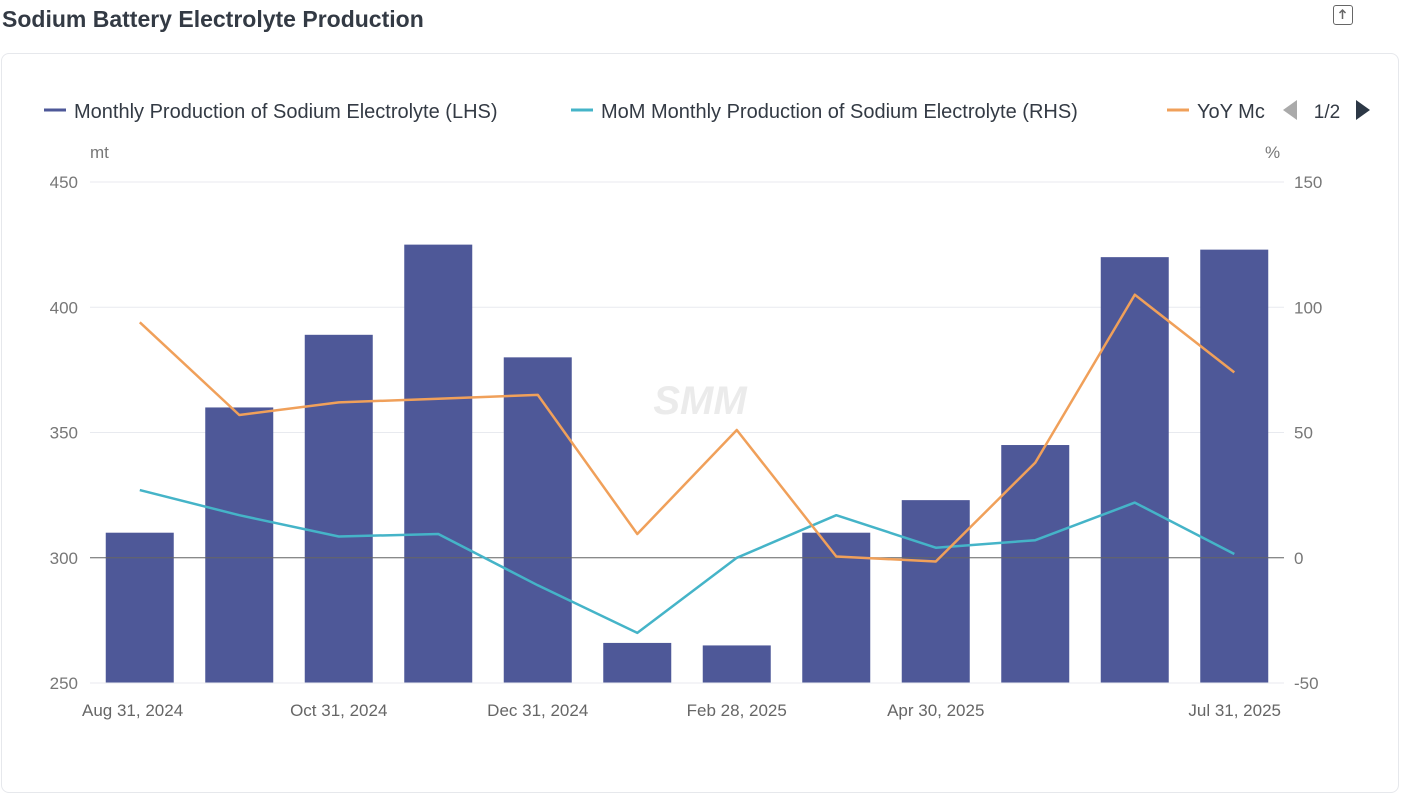  Describe the element at coordinates (132, 710) in the screenshot. I see `x-tick-label: Aug 31, 2024` at that location.